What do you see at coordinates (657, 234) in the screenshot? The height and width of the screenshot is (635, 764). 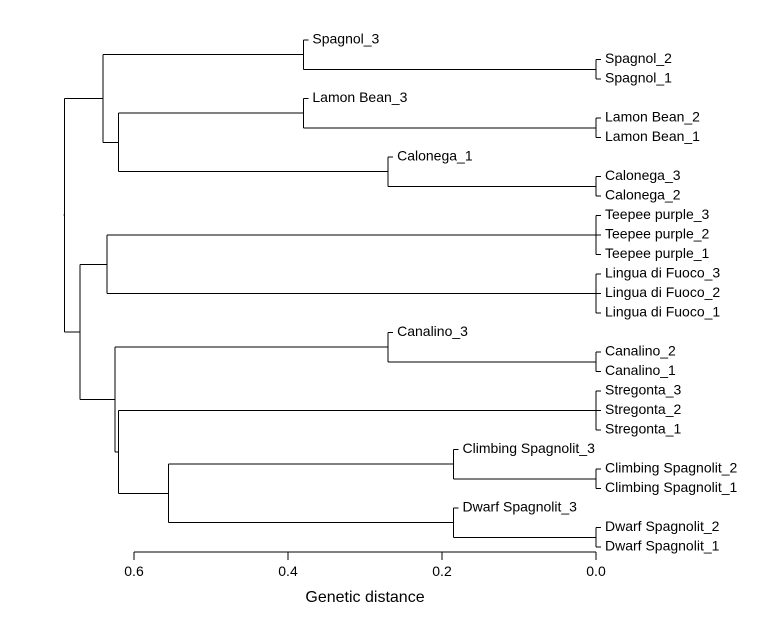 I see `leaf-label-teepee-purple-2: Teepee purple_2` at bounding box center [657, 234].